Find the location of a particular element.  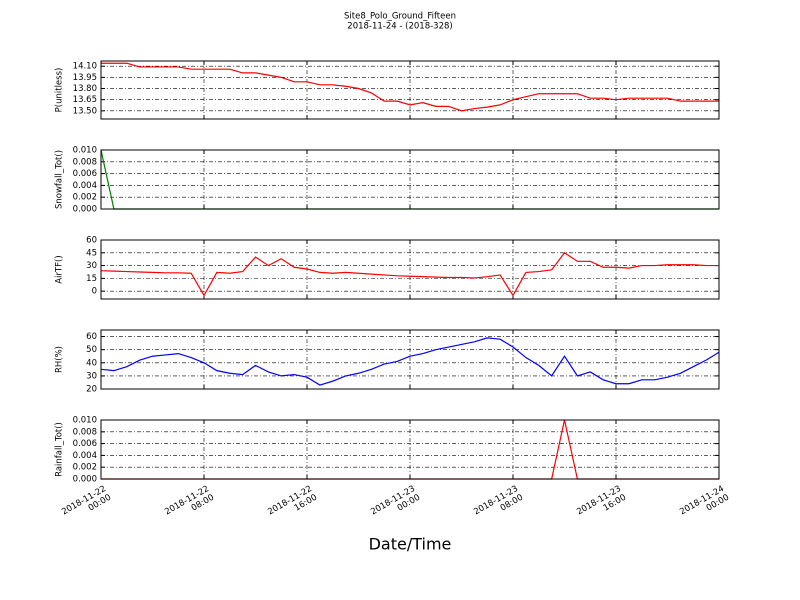

y-tick-label: 14.10 is located at coordinates (85, 67).